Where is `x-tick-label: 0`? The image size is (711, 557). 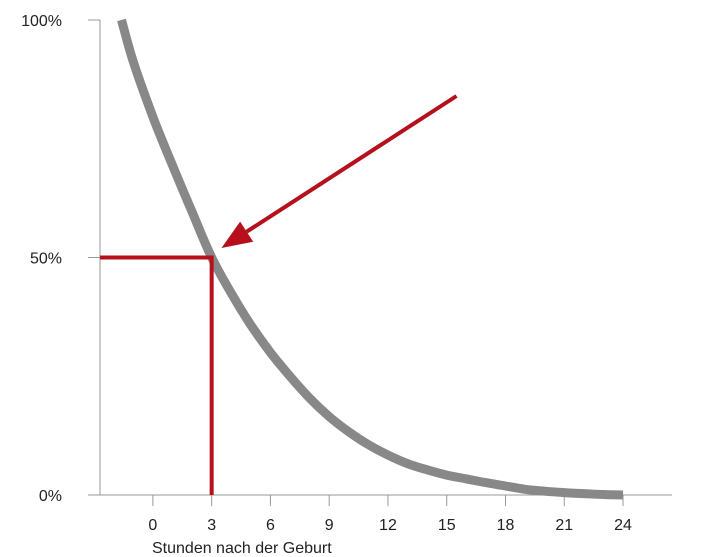
x-tick-label: 0 is located at coordinates (152, 525).